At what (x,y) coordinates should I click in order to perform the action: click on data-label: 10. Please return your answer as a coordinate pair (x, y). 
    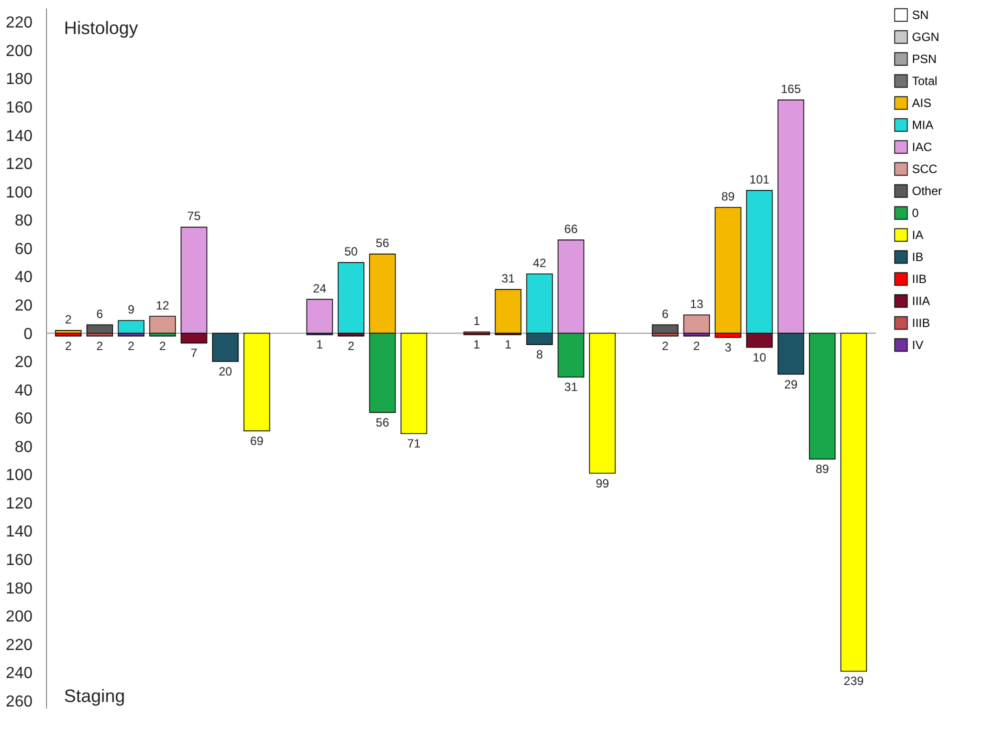
    Looking at the image, I should click on (759, 357).